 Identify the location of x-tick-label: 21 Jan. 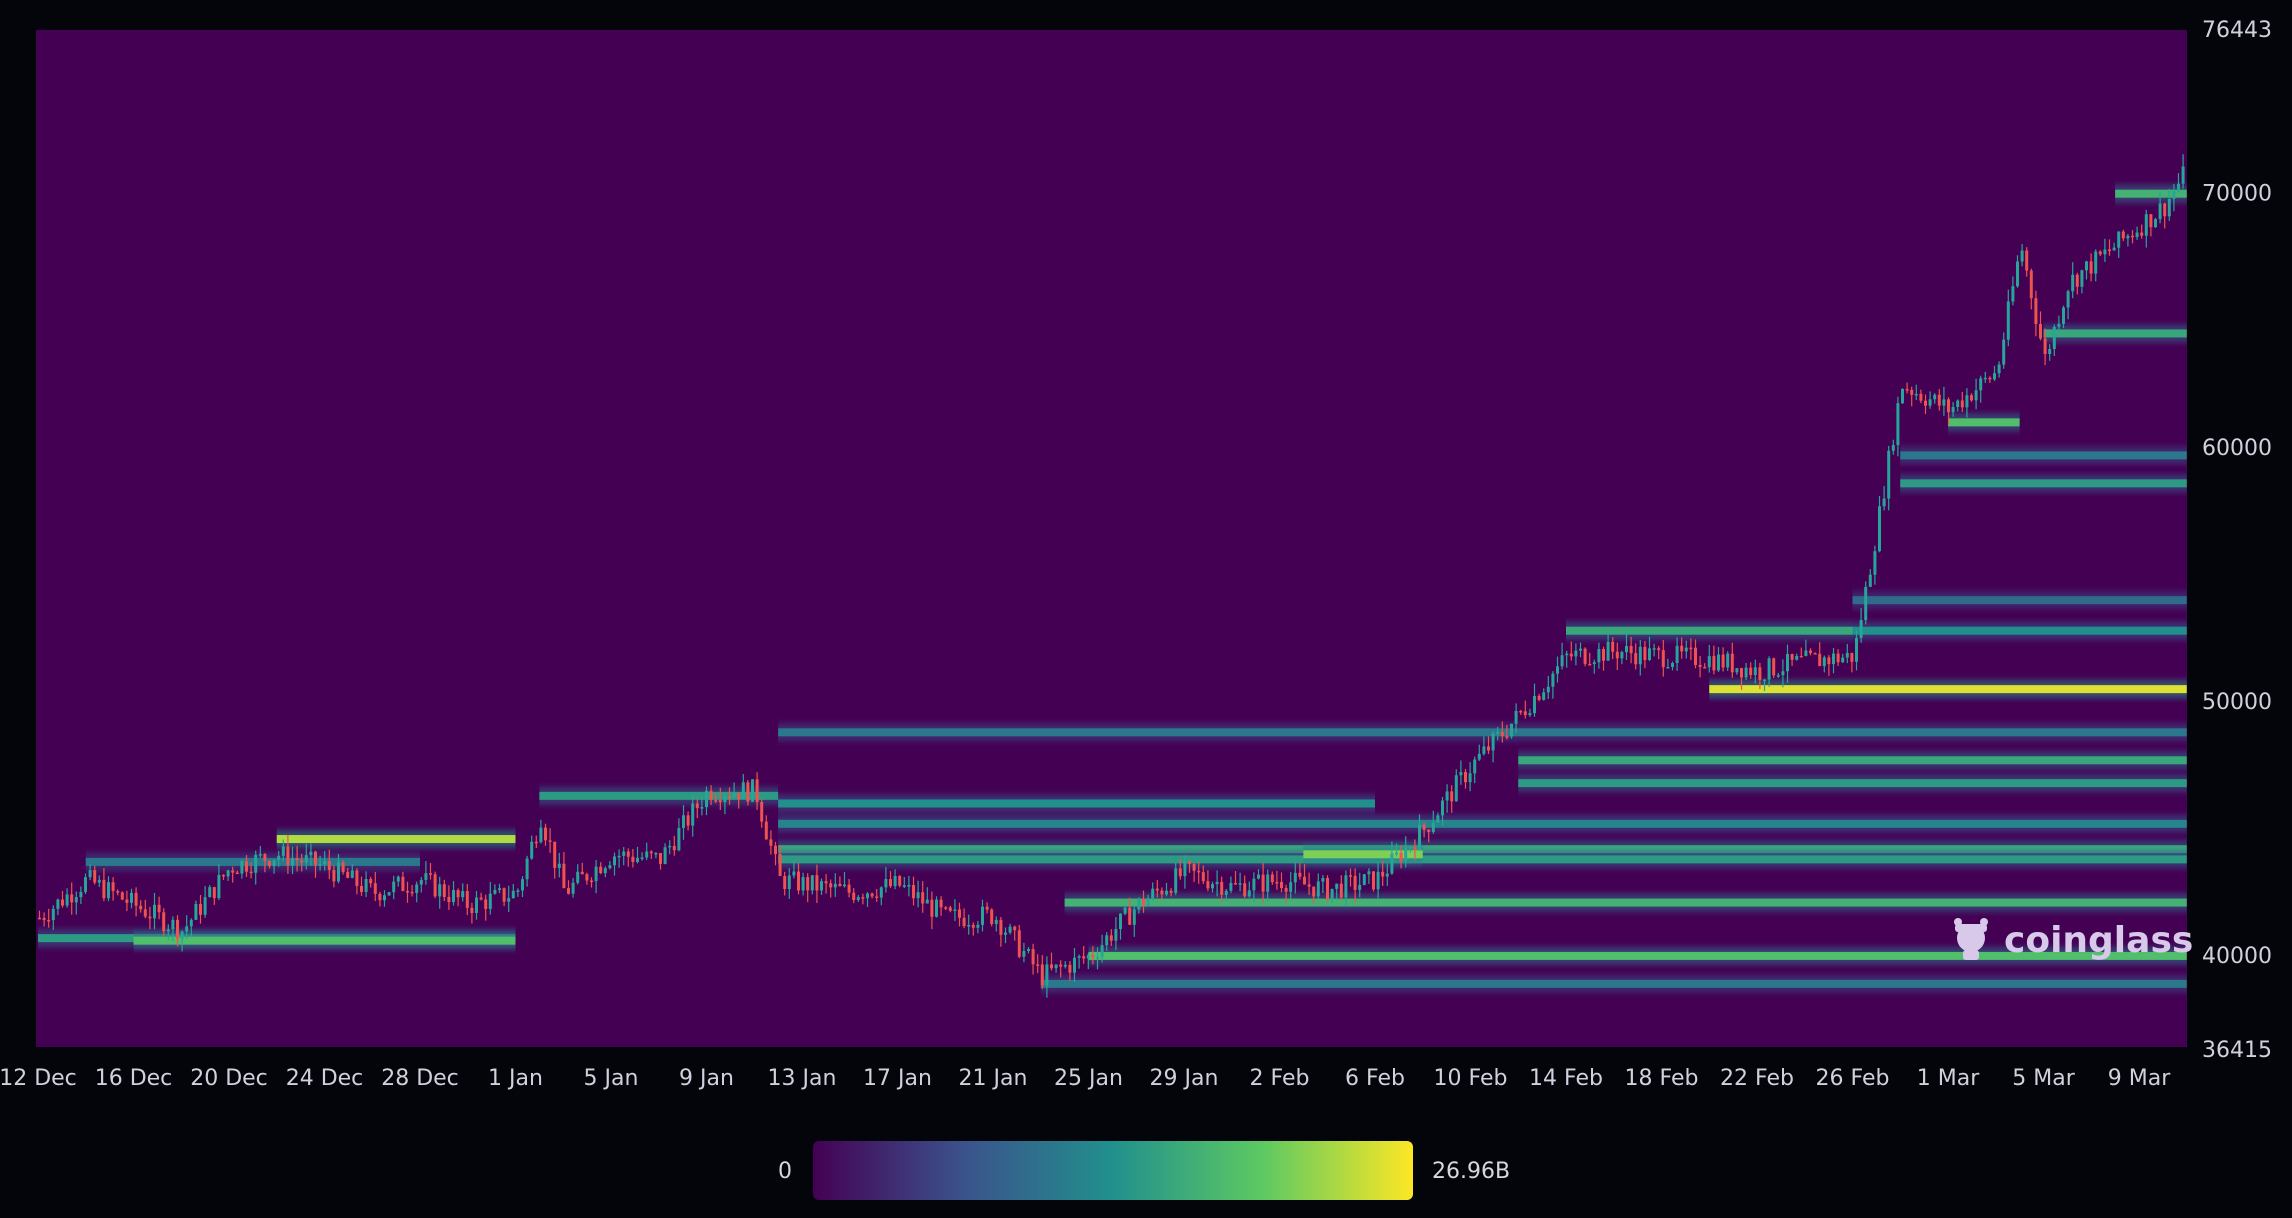
(993, 1078).